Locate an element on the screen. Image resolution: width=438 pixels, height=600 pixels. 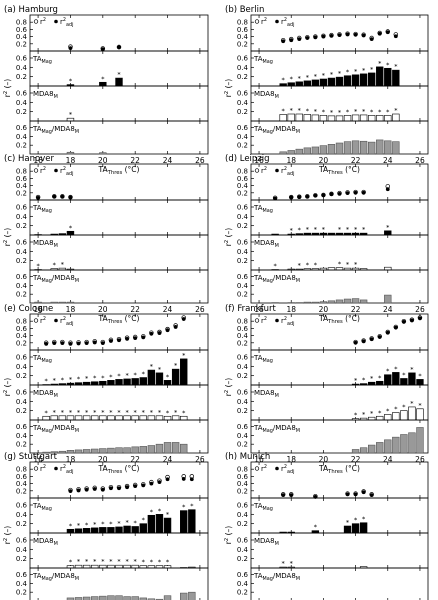
legend-r2adj-label-part: 2 is located at coordinates (64, 169).